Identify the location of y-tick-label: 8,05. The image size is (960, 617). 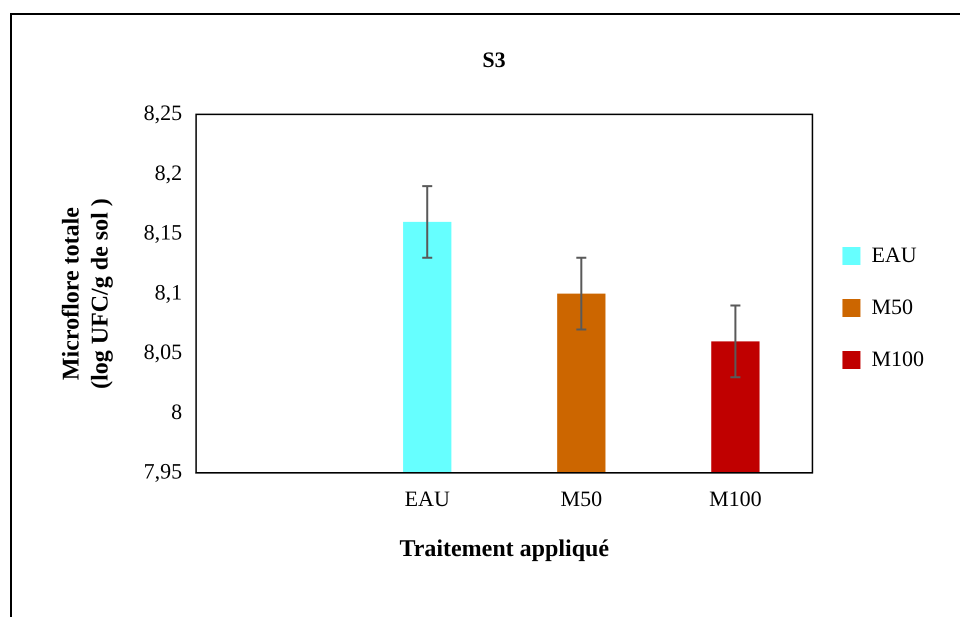
(163, 351).